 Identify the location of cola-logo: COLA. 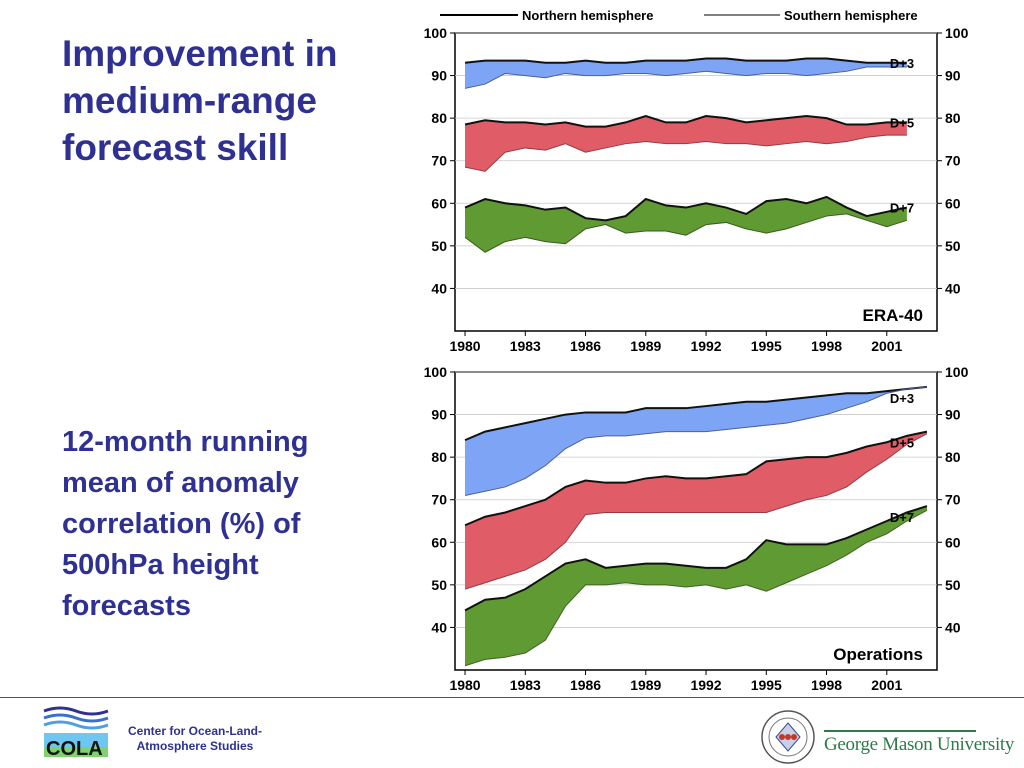
(76, 732).